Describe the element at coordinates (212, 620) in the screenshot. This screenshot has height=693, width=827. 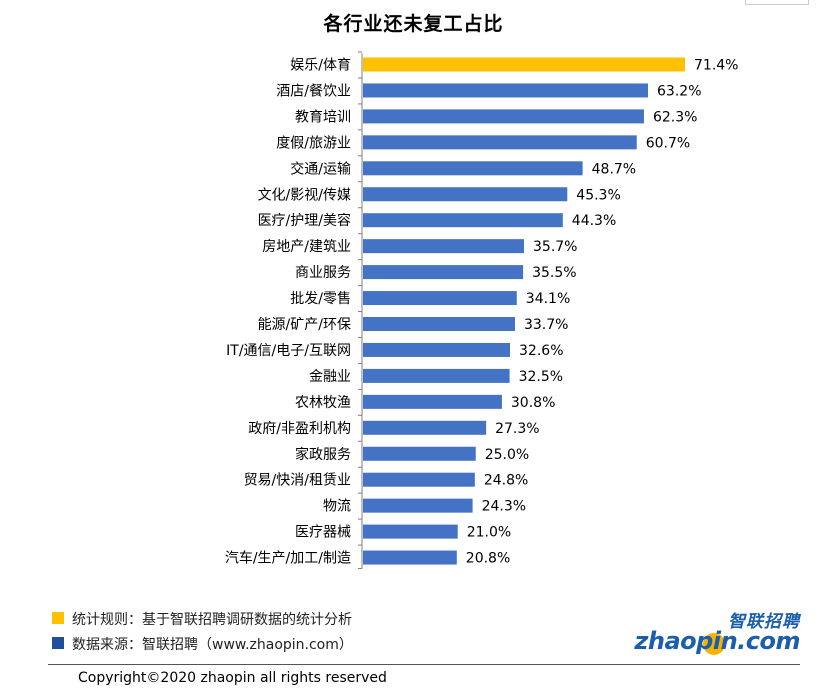
I see `rule-note: 统计规则：基于智联招聘调研数据的统计分析` at that location.